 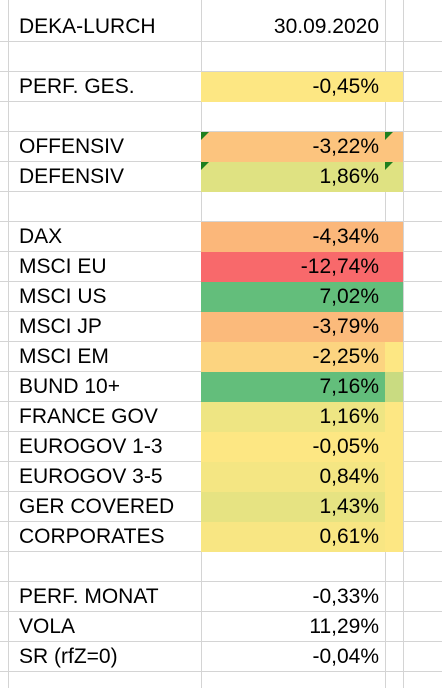 I want to click on asset-label: CORPORATES, so click(x=92, y=536).